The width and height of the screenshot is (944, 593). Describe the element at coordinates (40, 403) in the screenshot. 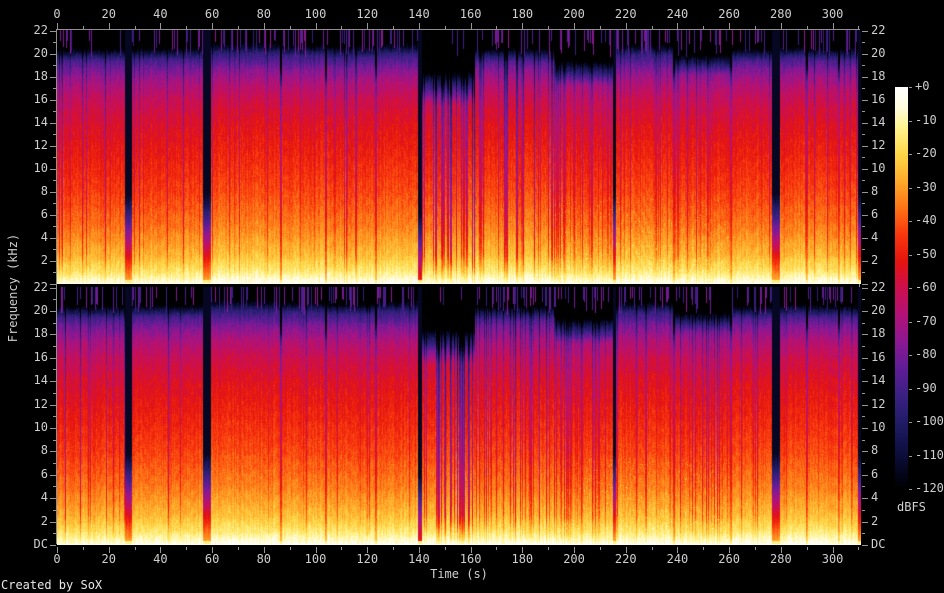

I see `freq-axis-label: 12` at that location.